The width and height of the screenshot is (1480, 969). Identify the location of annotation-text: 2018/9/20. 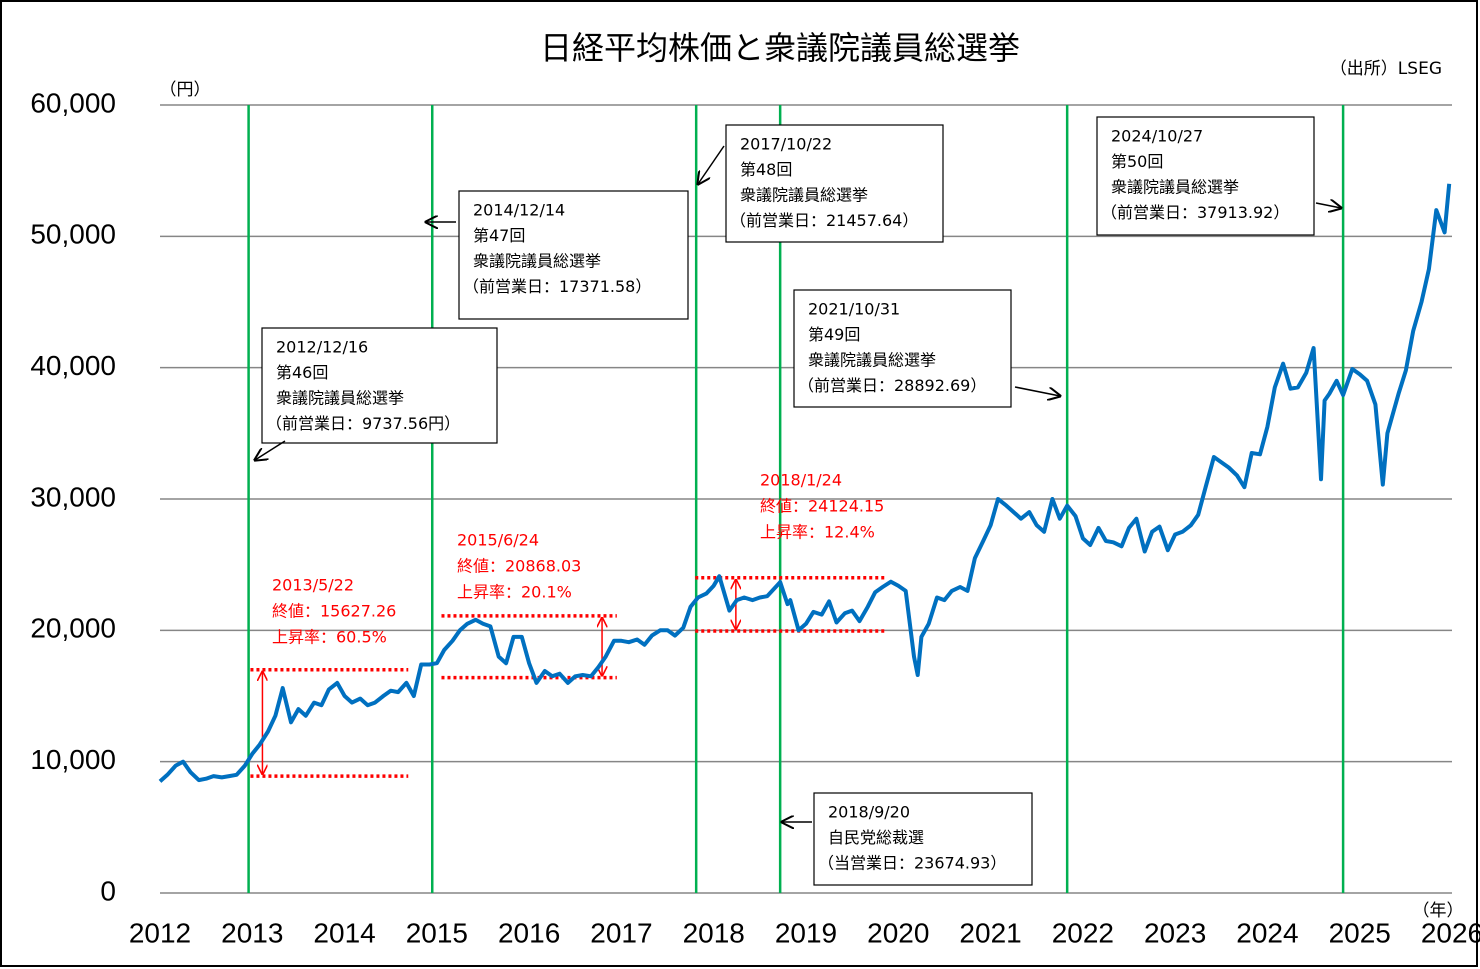
(869, 812).